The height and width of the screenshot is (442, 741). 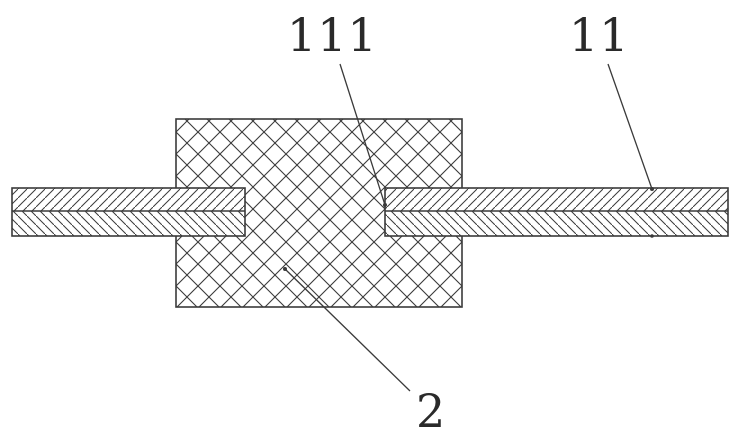 I want to click on leader-dots, so click(x=468, y=229).